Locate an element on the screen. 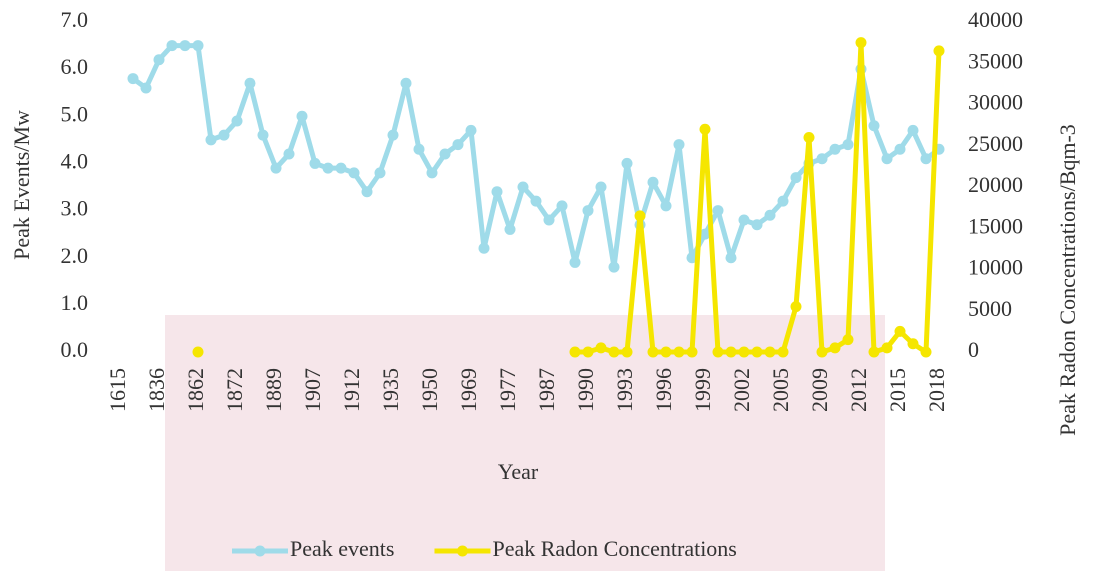 The image size is (1094, 576). y2-tick-label: 0 is located at coordinates (973, 349).